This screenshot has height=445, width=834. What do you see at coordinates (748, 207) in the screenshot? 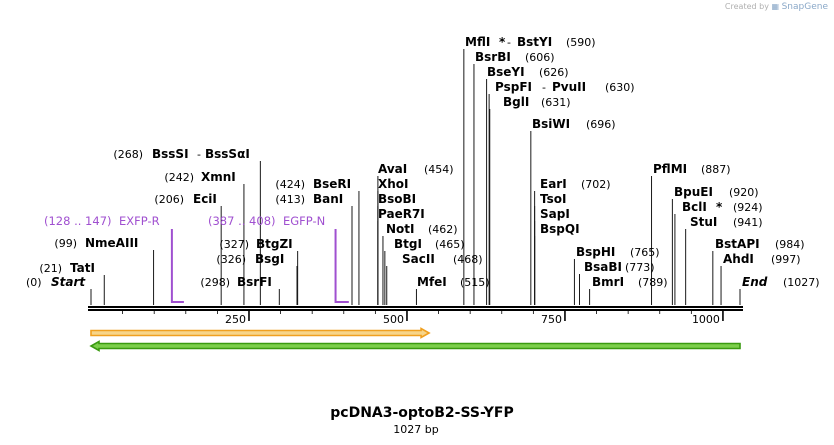
I see `site-position-bcli: (924)` at bounding box center [748, 207].